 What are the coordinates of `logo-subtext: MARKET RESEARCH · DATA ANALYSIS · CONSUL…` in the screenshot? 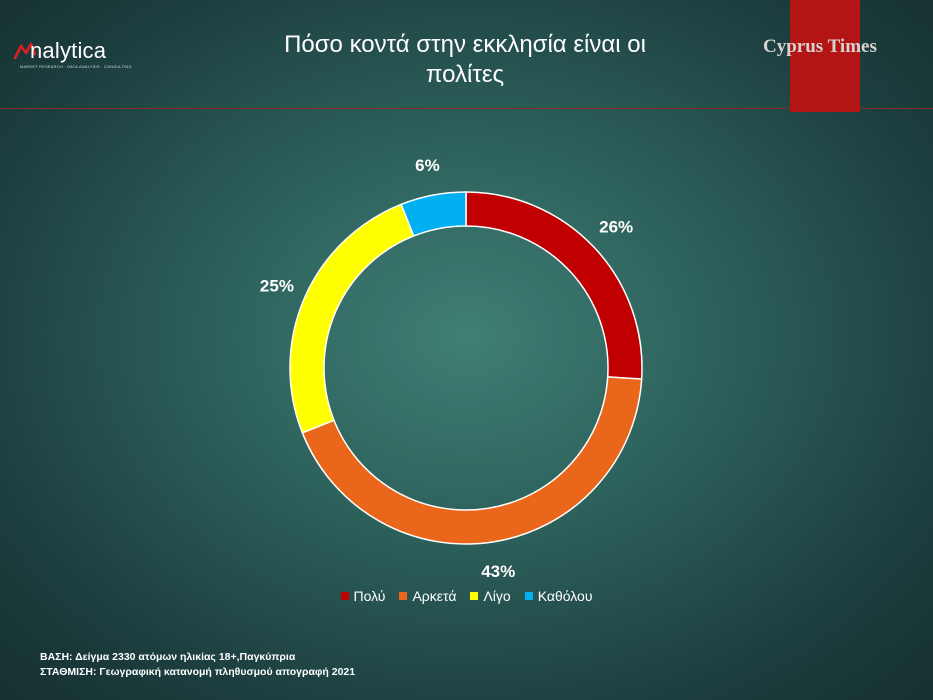 It's located at (76, 66).